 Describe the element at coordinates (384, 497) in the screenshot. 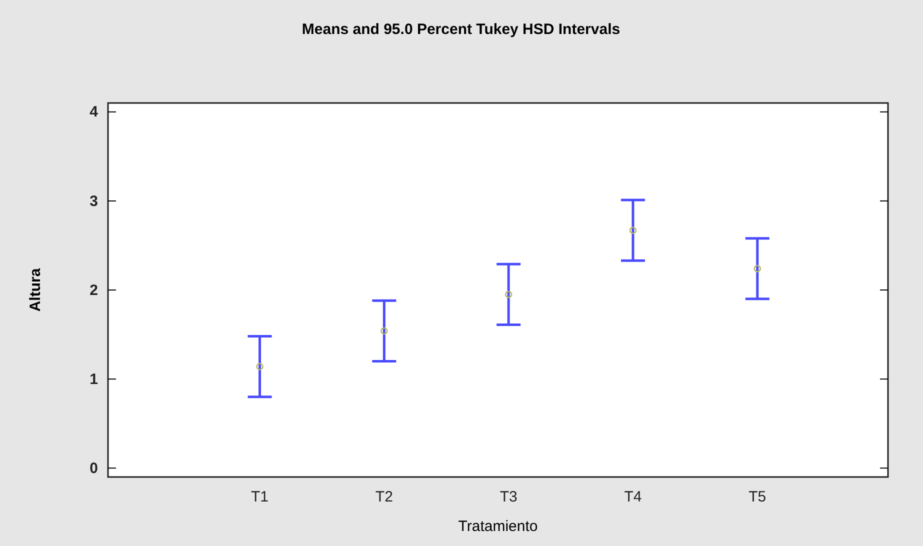

I see `x-tick-label: T2` at that location.